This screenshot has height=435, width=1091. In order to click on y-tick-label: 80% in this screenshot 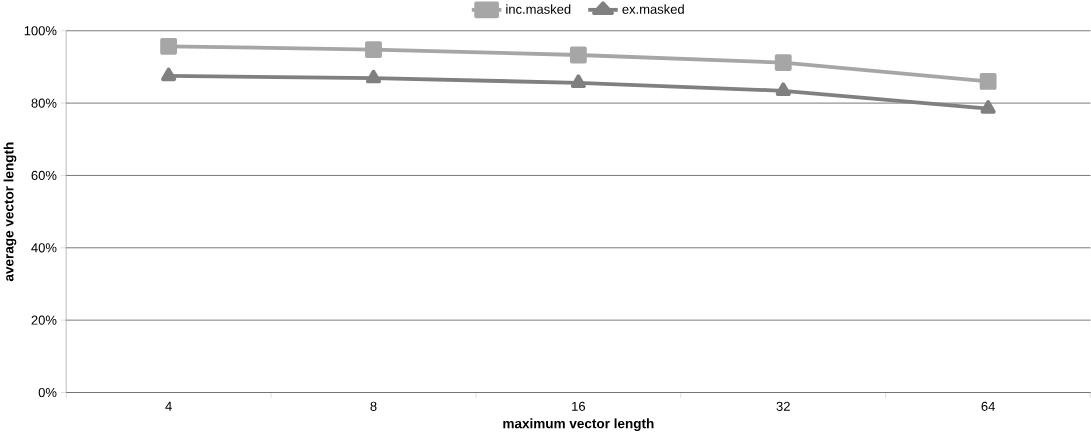, I will do `click(44, 103)`.